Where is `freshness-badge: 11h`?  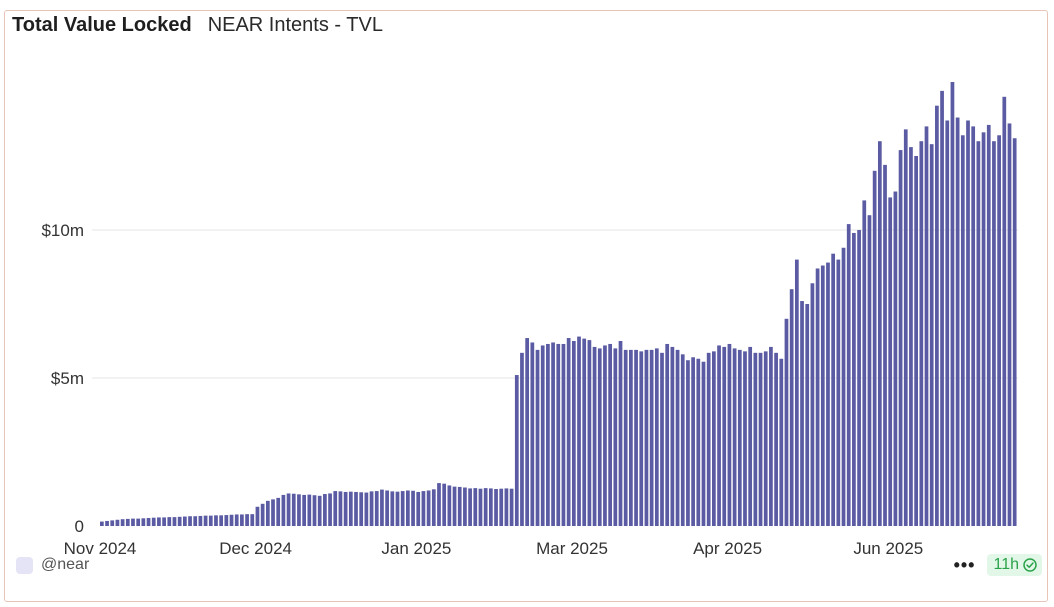
freshness-badge: 11h is located at coordinates (1014, 565).